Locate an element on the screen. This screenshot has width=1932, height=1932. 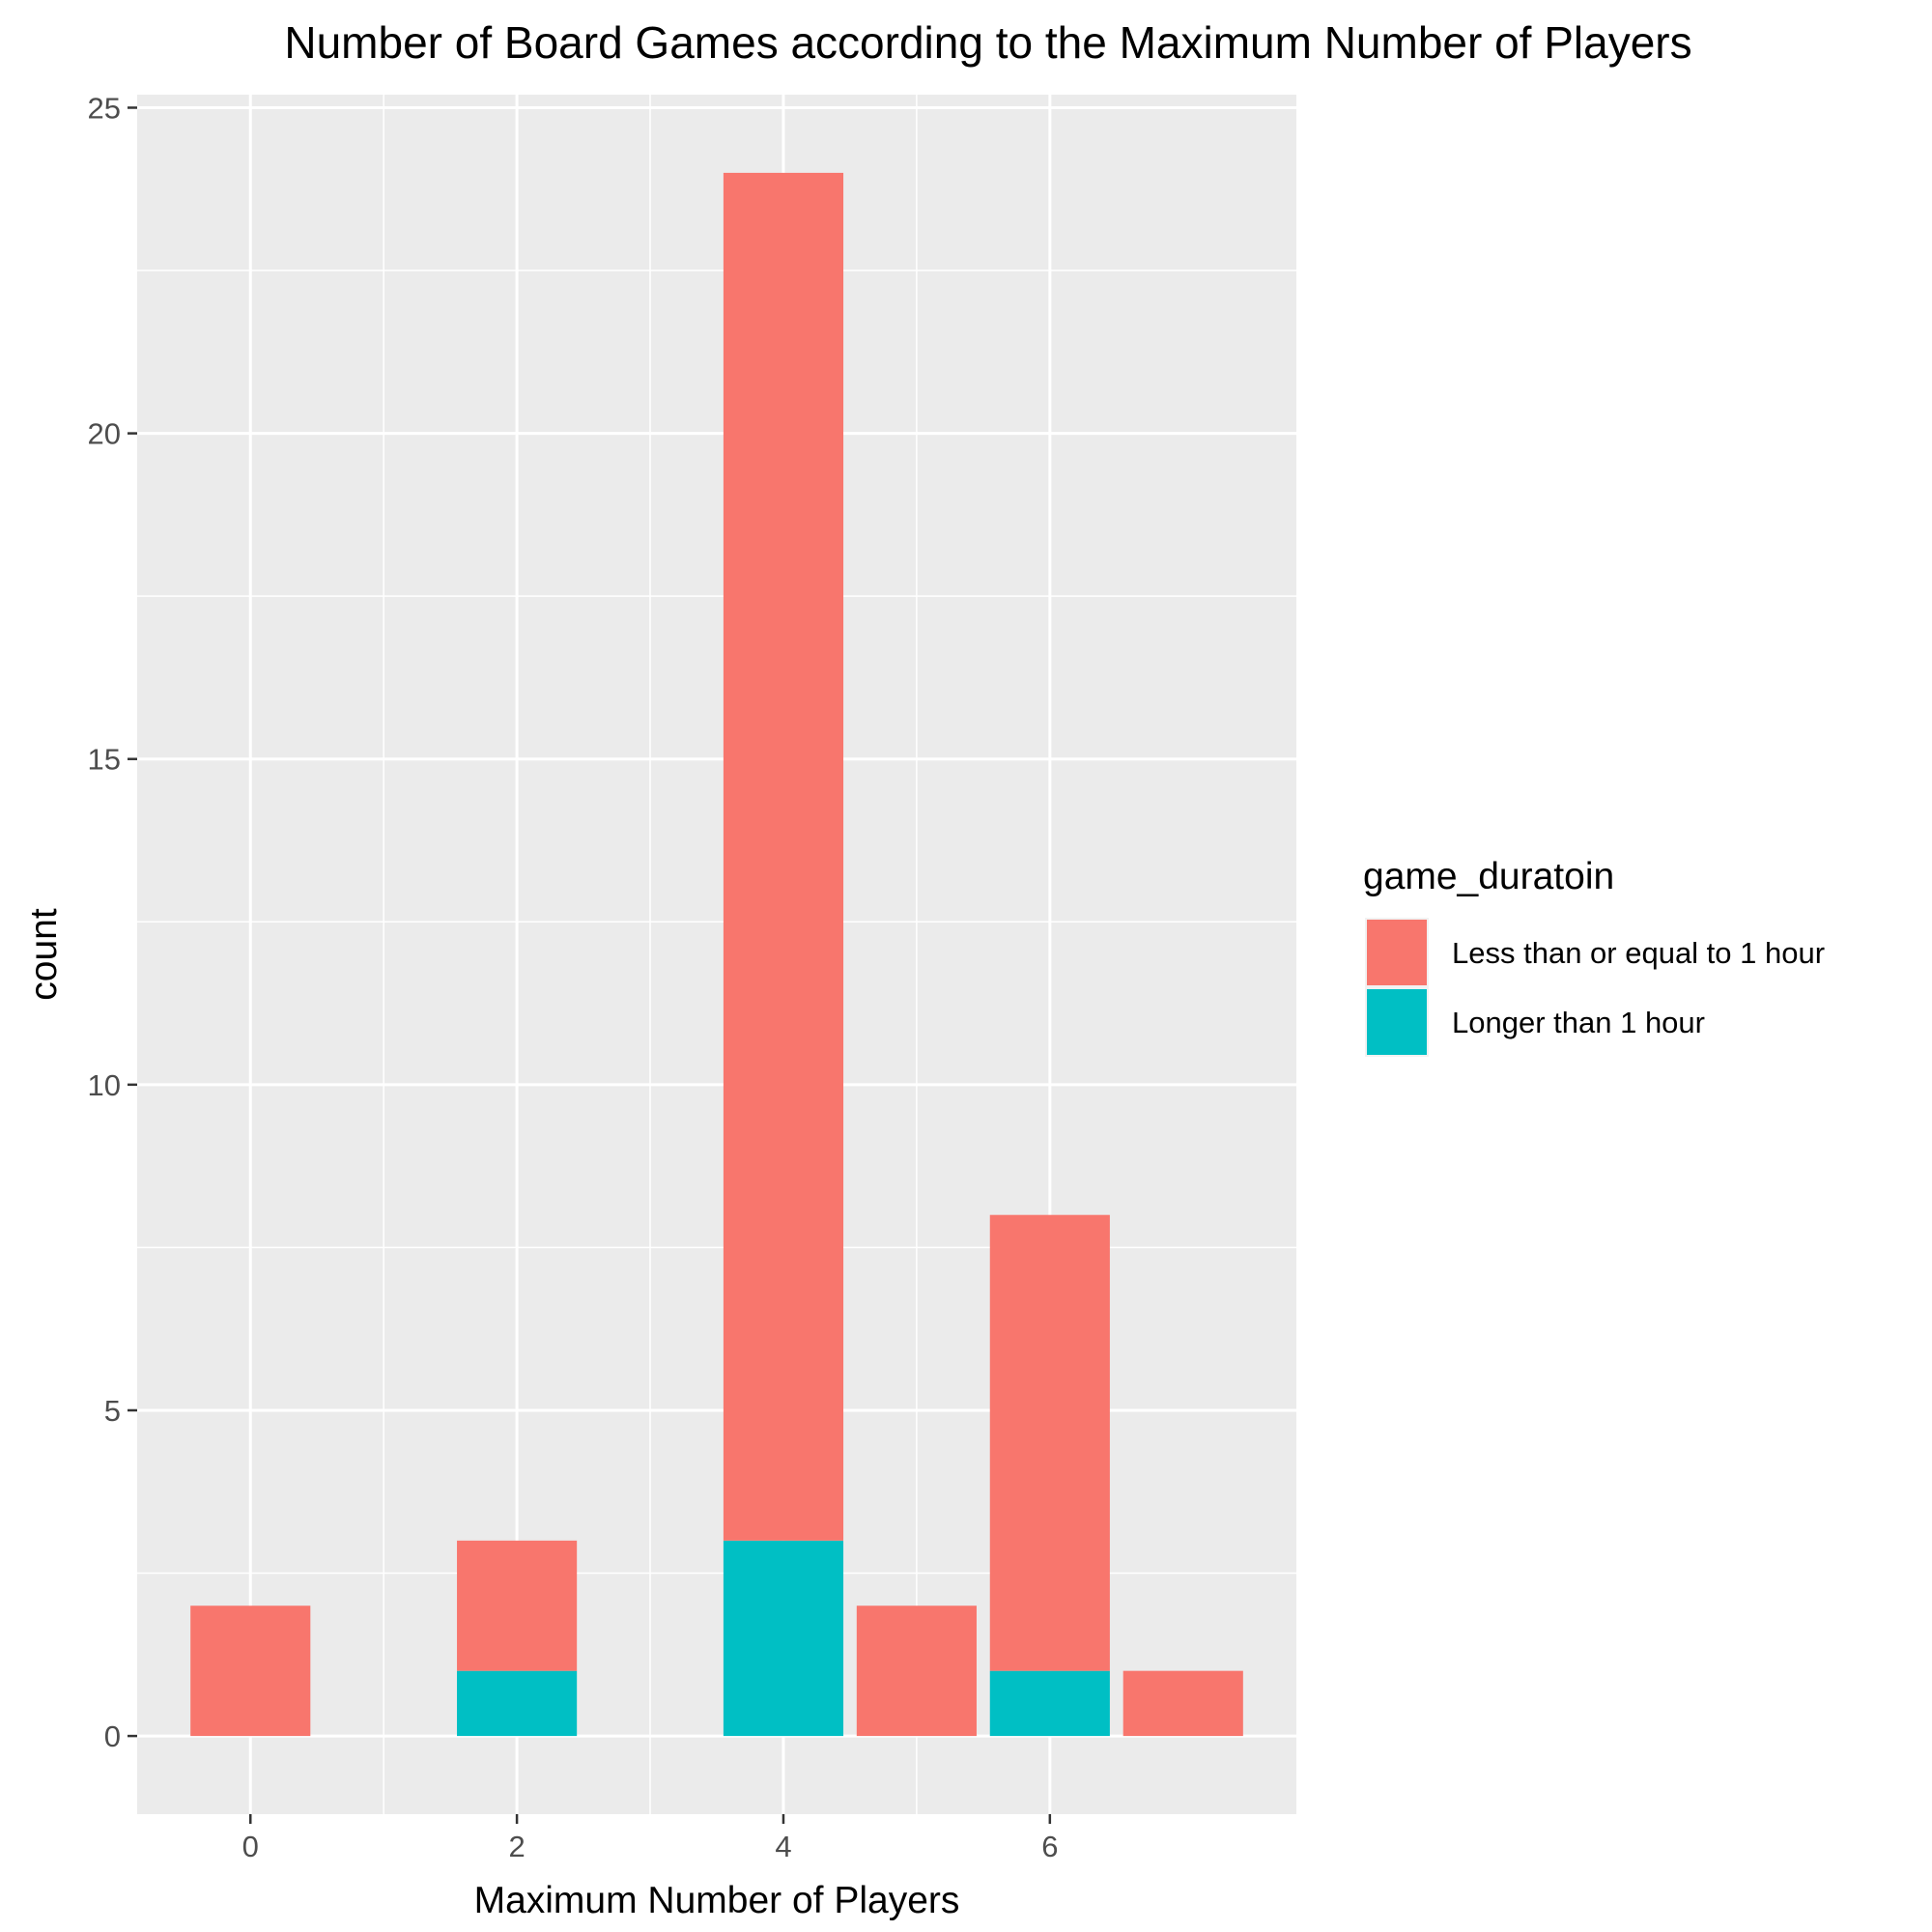
y-tick-label: 25 is located at coordinates (104, 108).